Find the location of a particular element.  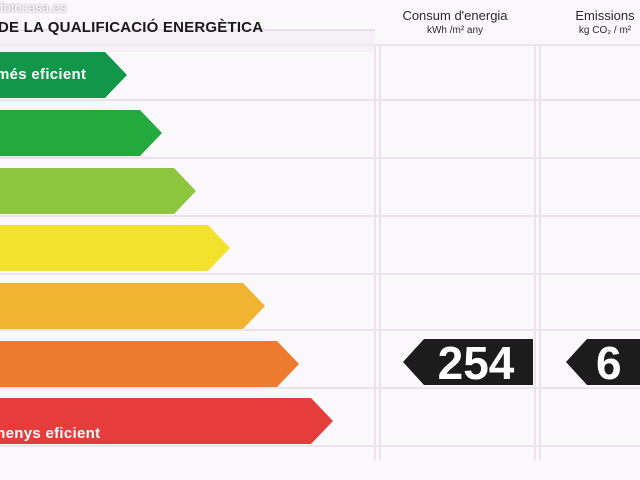

emissions-unit: kg CO₂ / m² is located at coordinates (605, 30).